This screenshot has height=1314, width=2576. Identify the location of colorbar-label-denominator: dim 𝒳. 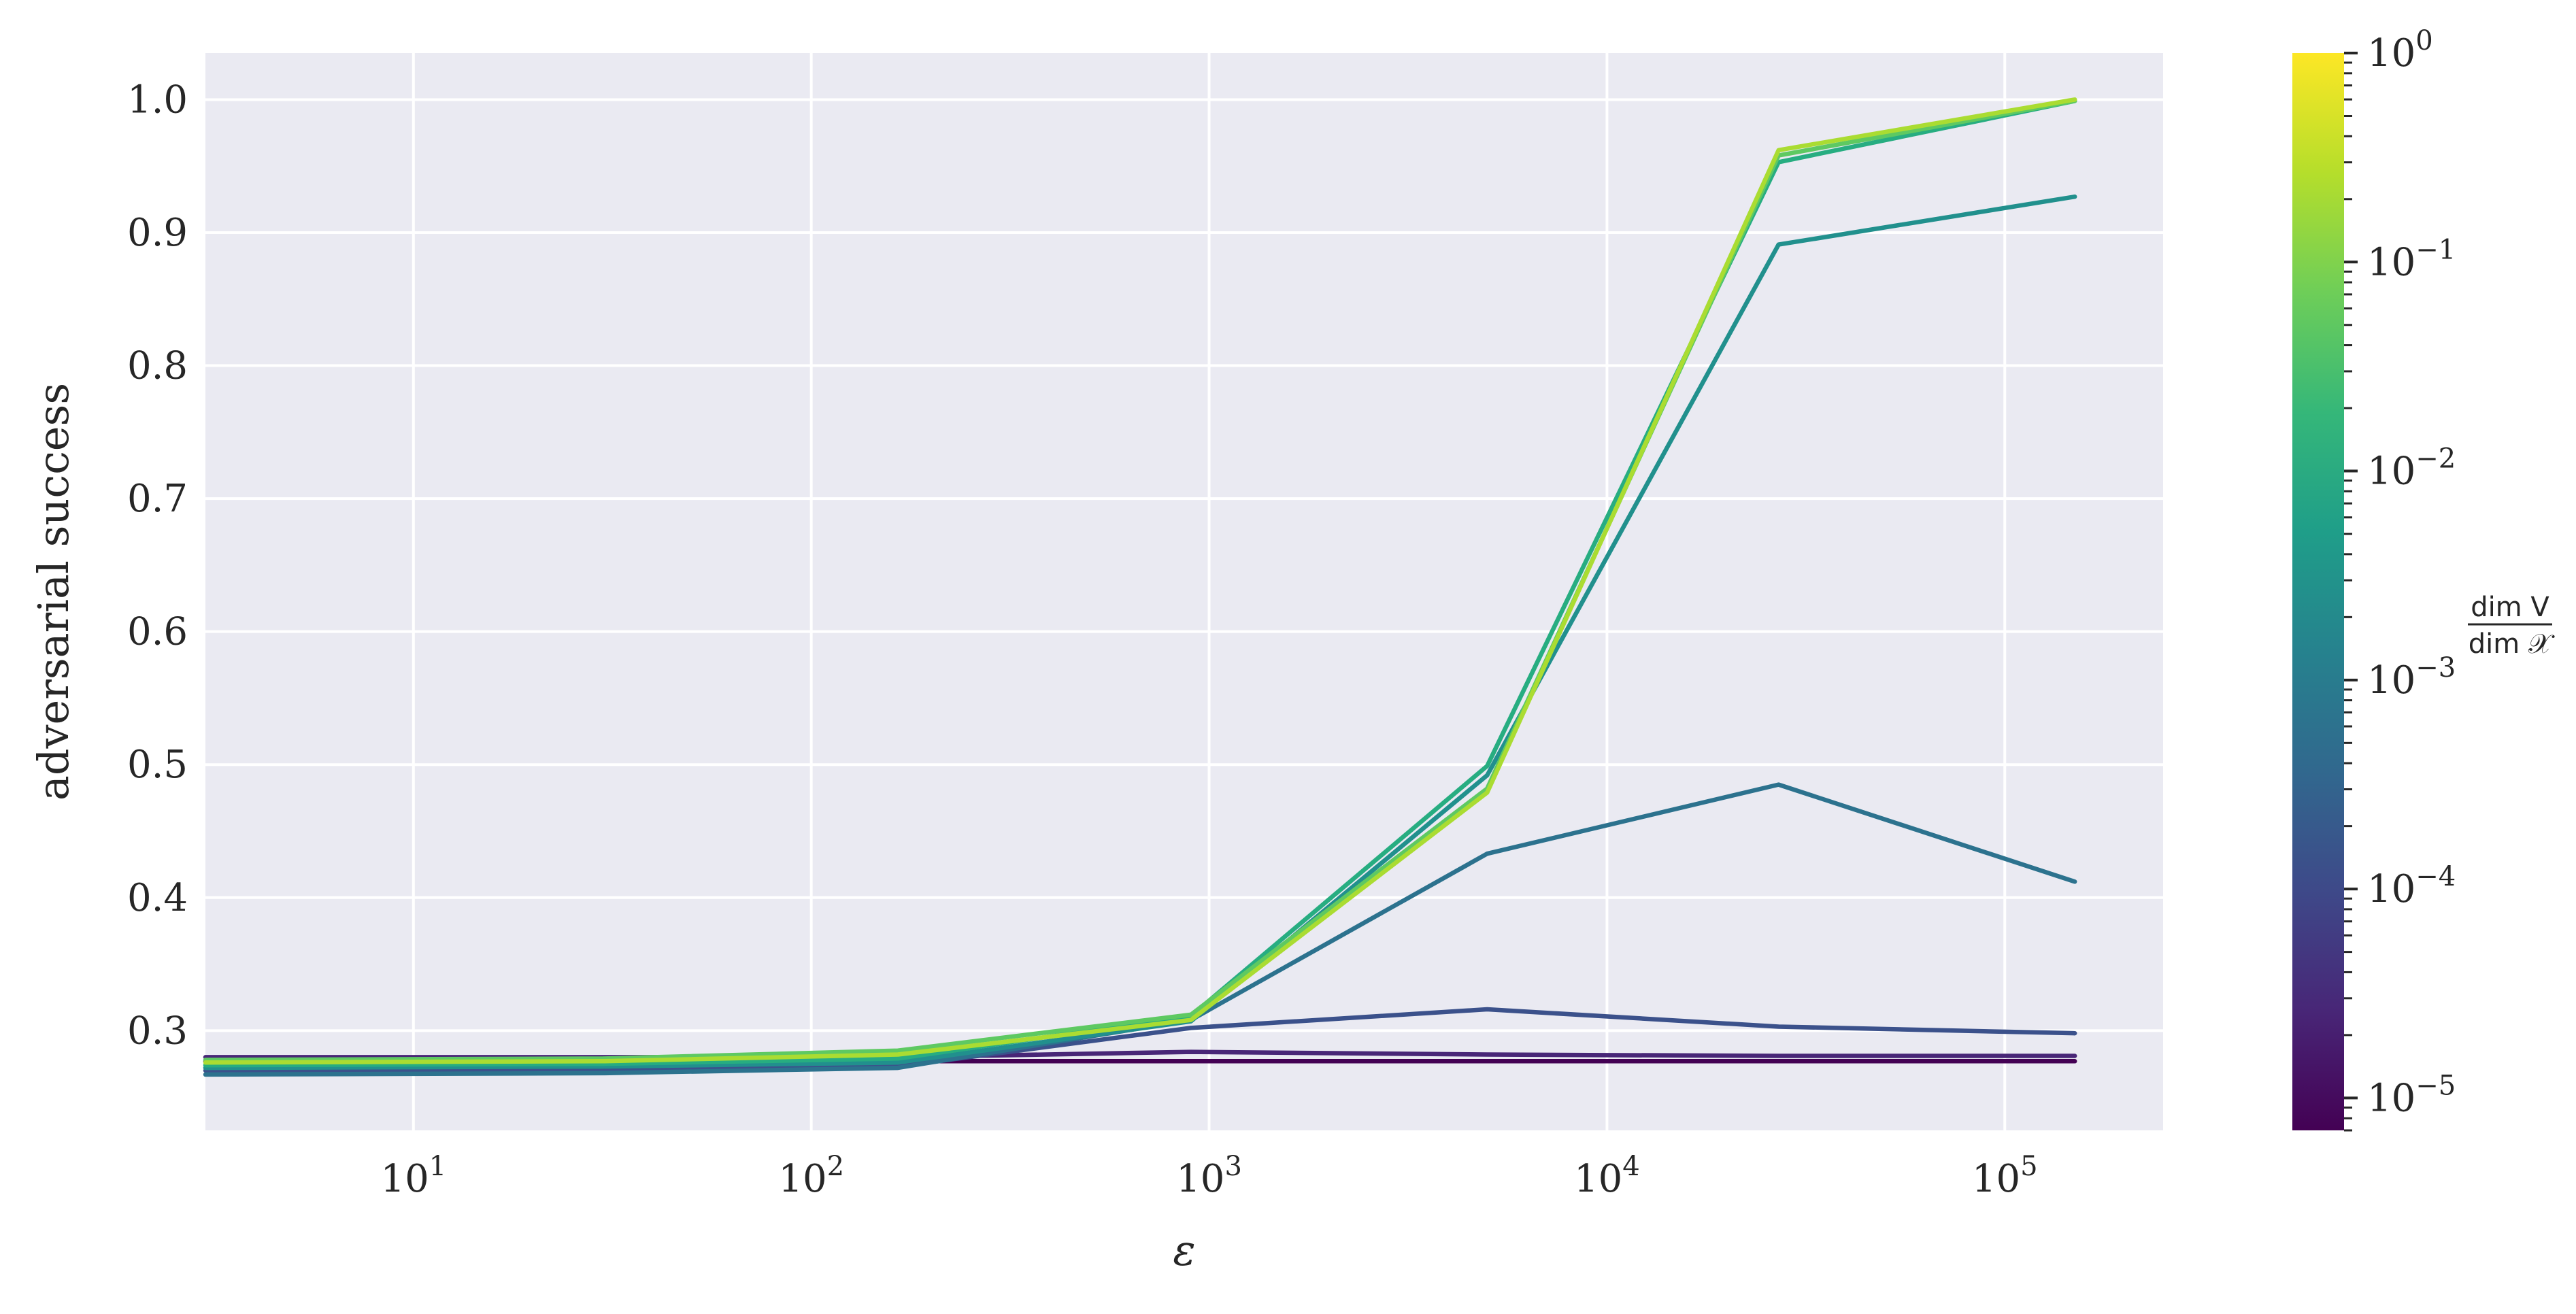
(2512, 644).